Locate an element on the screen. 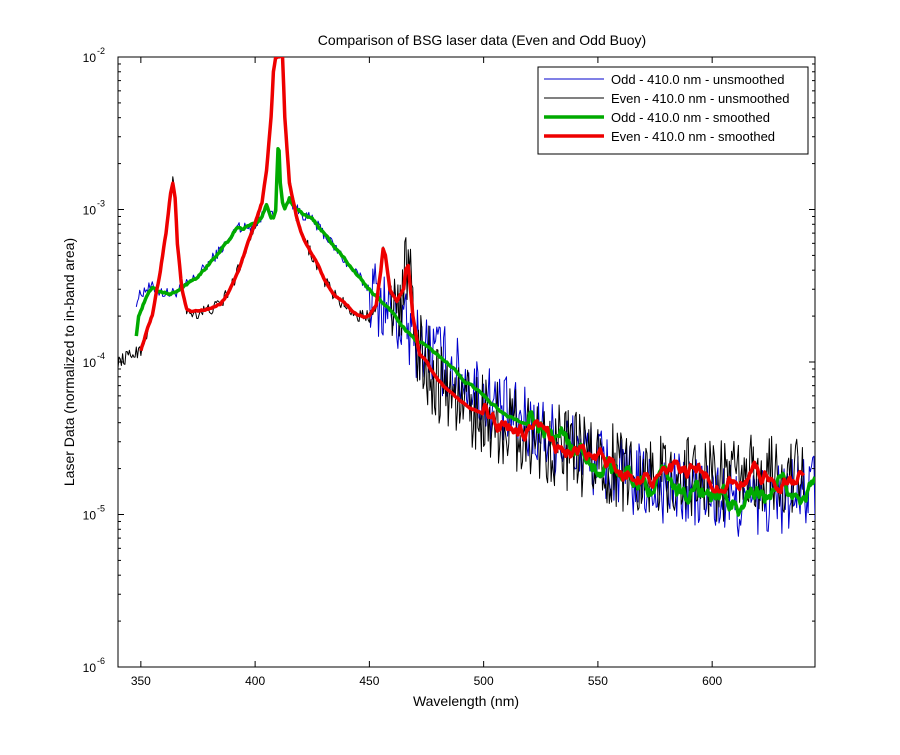 Image resolution: width=900 pixels, height=755 pixels. y-tick-exponent: -6 is located at coordinates (101, 661).